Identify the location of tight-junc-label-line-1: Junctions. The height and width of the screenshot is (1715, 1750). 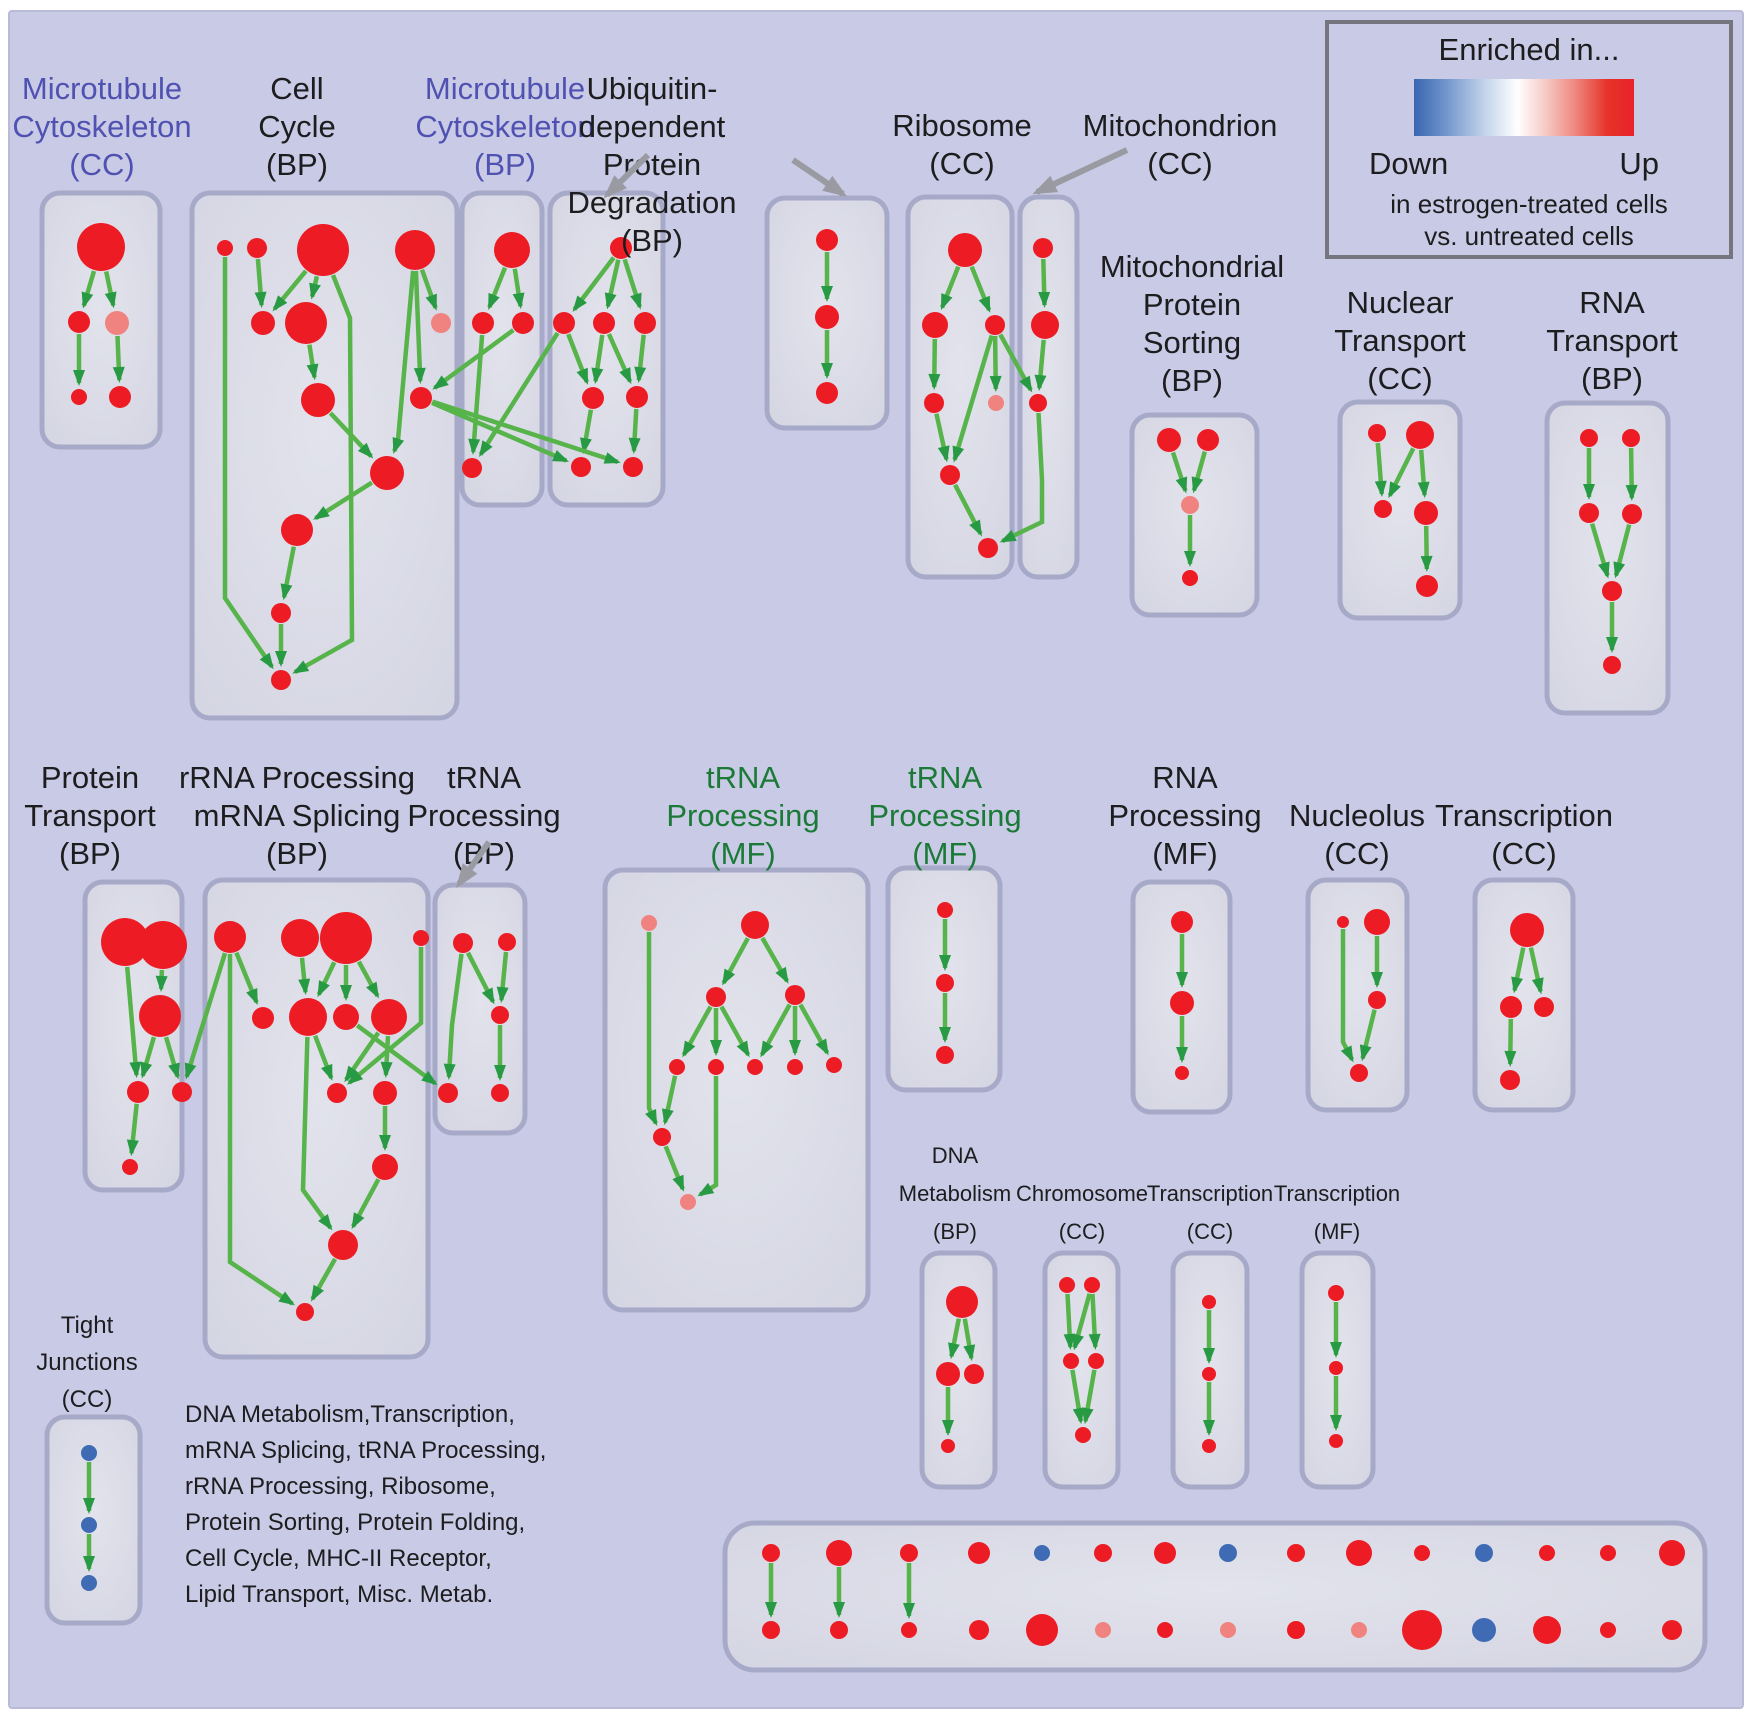
(86, 1362).